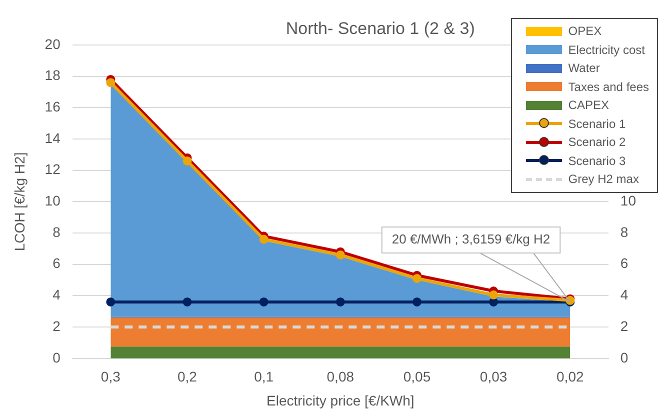 This screenshot has width=666, height=418. Describe the element at coordinates (340, 400) in the screenshot. I see `x-axis-title: Electricity price [€/KWh]` at that location.